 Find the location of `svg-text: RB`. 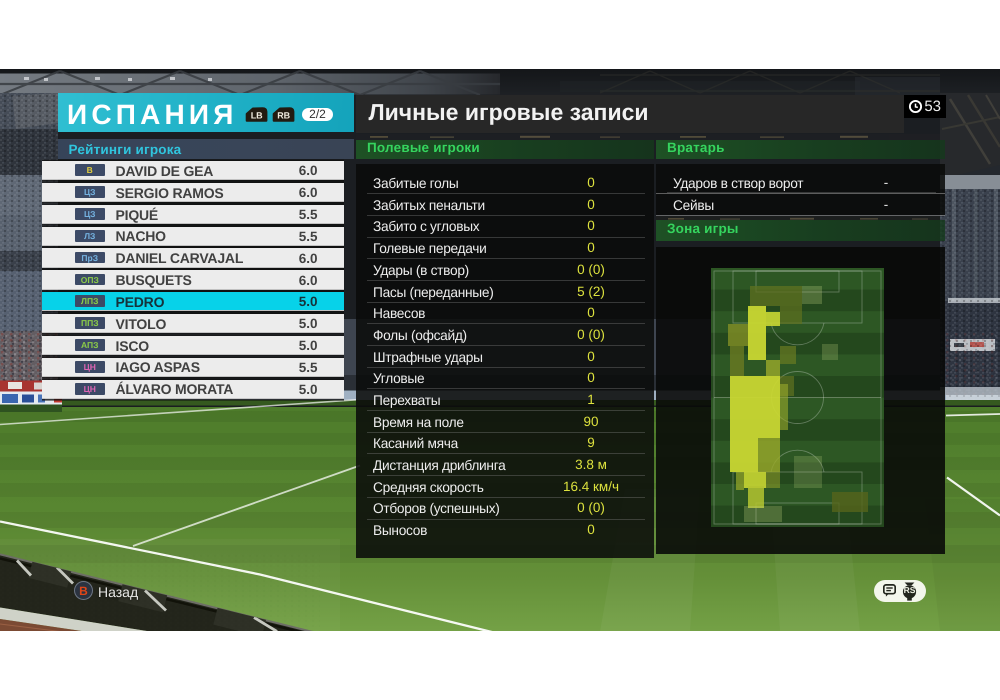

svg-text: RB is located at coordinates (283, 116).